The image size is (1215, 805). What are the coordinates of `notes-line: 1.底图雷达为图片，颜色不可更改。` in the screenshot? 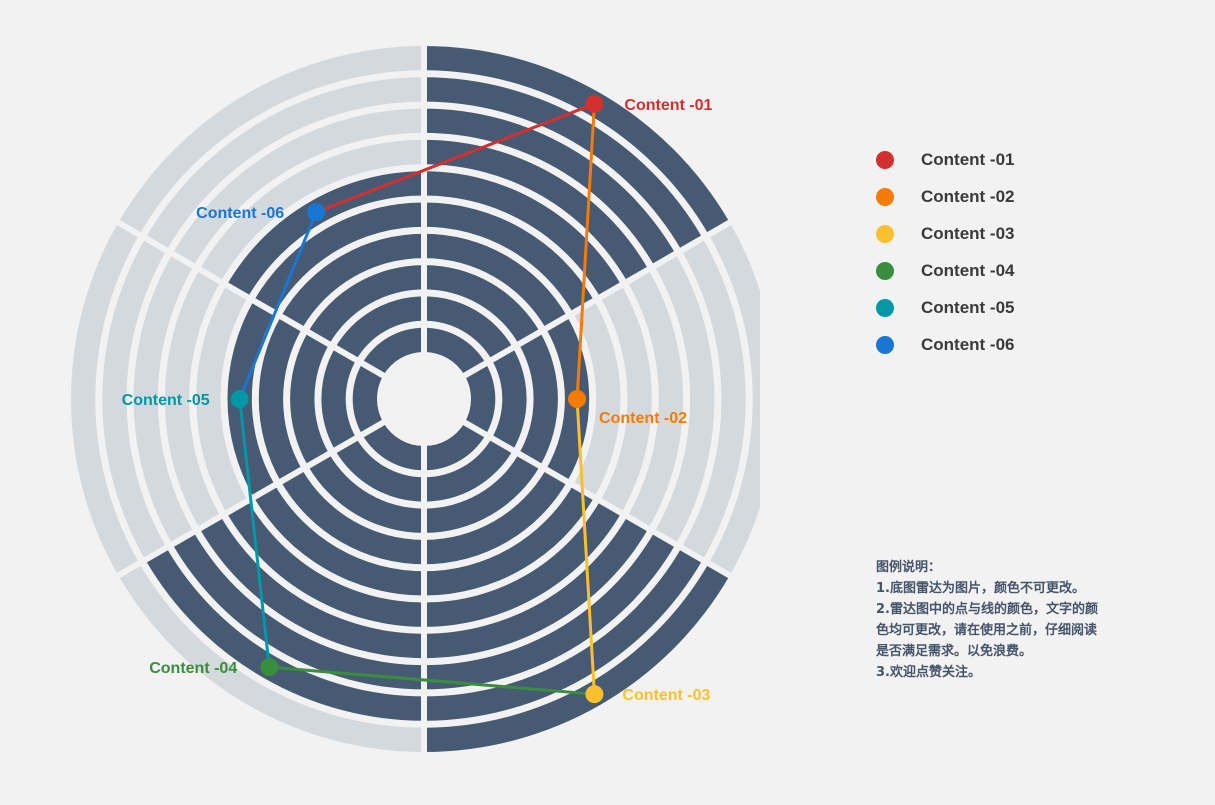 It's located at (980, 588).